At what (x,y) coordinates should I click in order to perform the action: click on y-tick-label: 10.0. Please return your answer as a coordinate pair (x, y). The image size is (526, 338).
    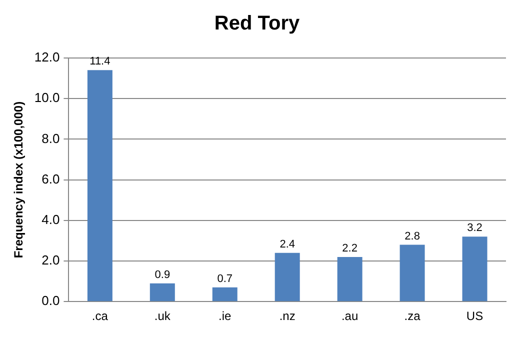
    Looking at the image, I should click on (47, 98).